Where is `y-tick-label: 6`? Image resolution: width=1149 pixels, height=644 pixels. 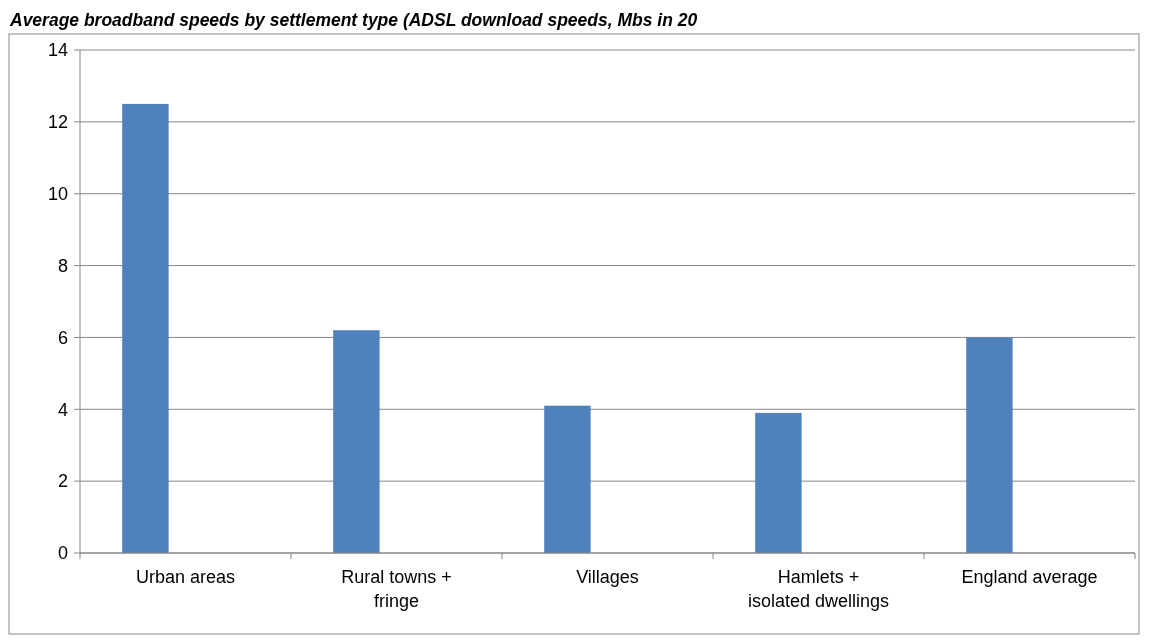
y-tick-label: 6 is located at coordinates (62, 337).